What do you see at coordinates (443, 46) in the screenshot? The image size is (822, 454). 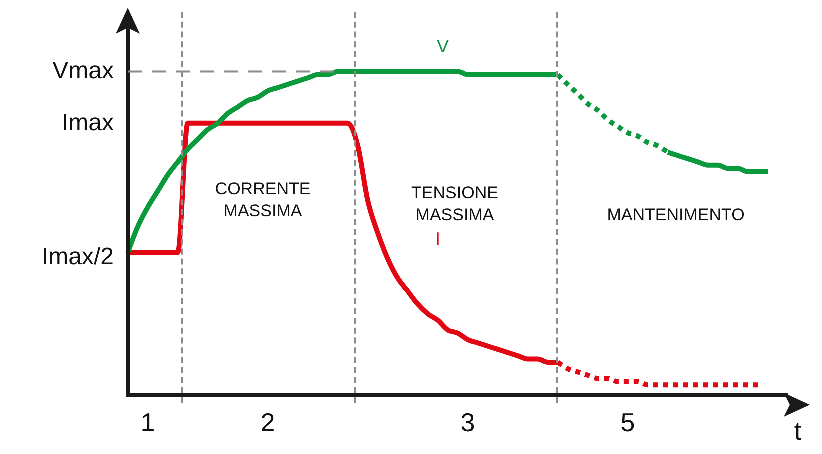 I see `series-label: V` at bounding box center [443, 46].